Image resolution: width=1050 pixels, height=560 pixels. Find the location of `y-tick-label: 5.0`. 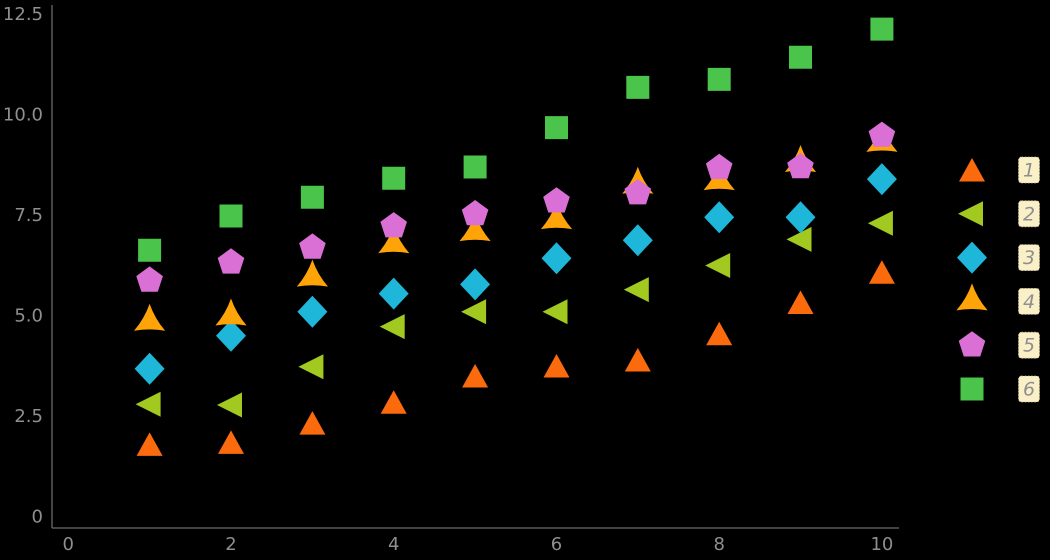

y-tick-label: 5.0 is located at coordinates (28, 316).